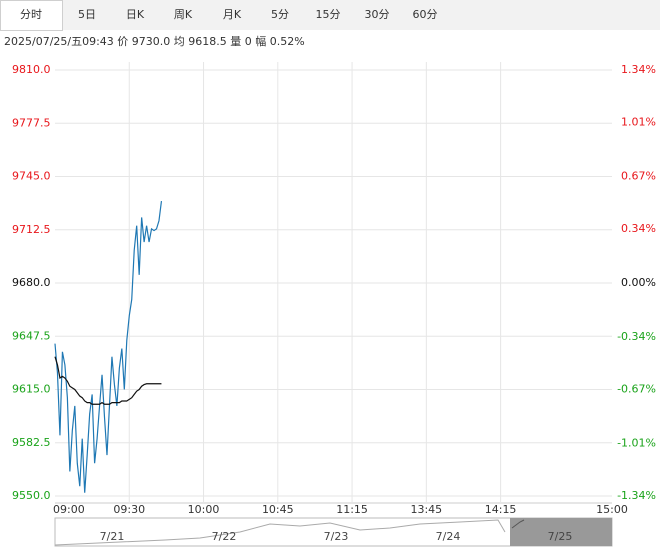  I want to click on y2-tick-label: -1.34%, so click(636, 495).